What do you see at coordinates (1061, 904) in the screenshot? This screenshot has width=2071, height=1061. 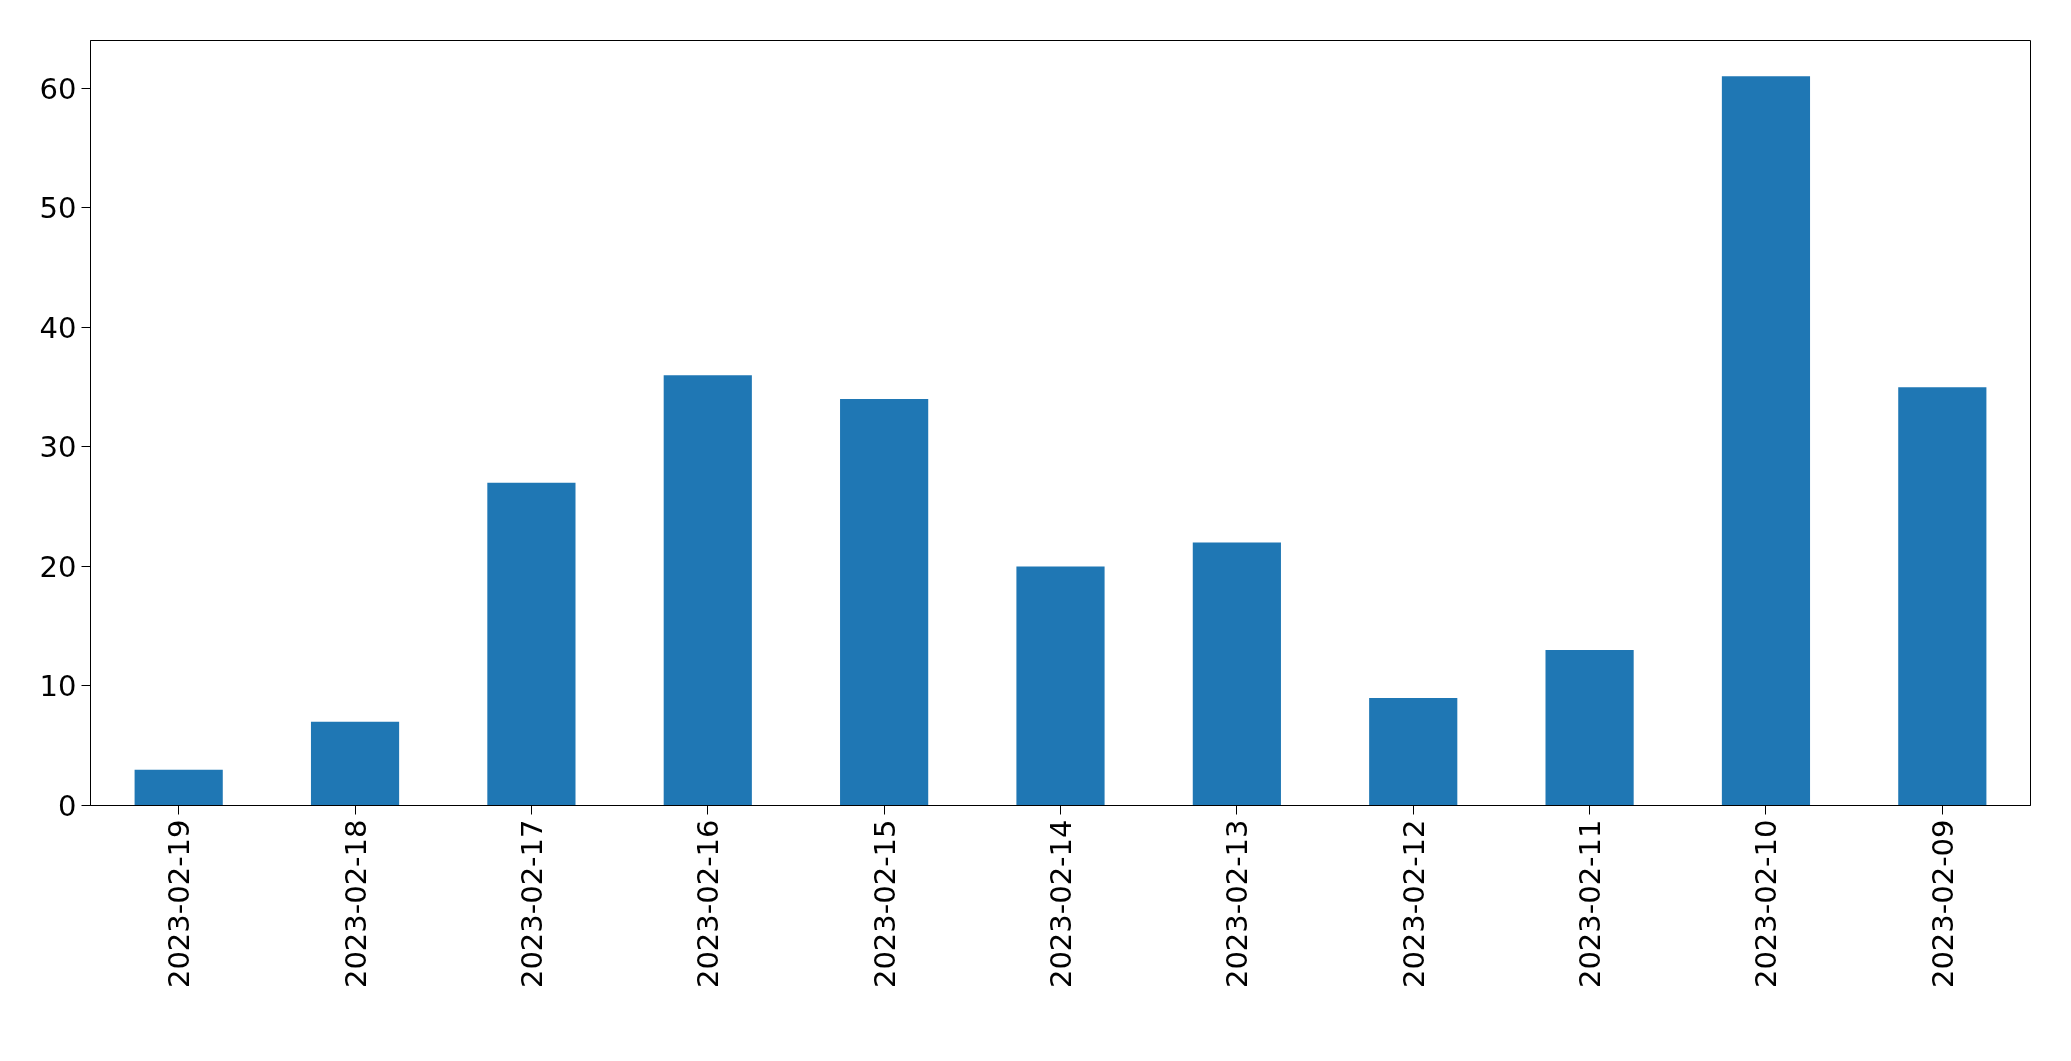 I see `x-tick-label: 2023-02-14` at bounding box center [1061, 904].